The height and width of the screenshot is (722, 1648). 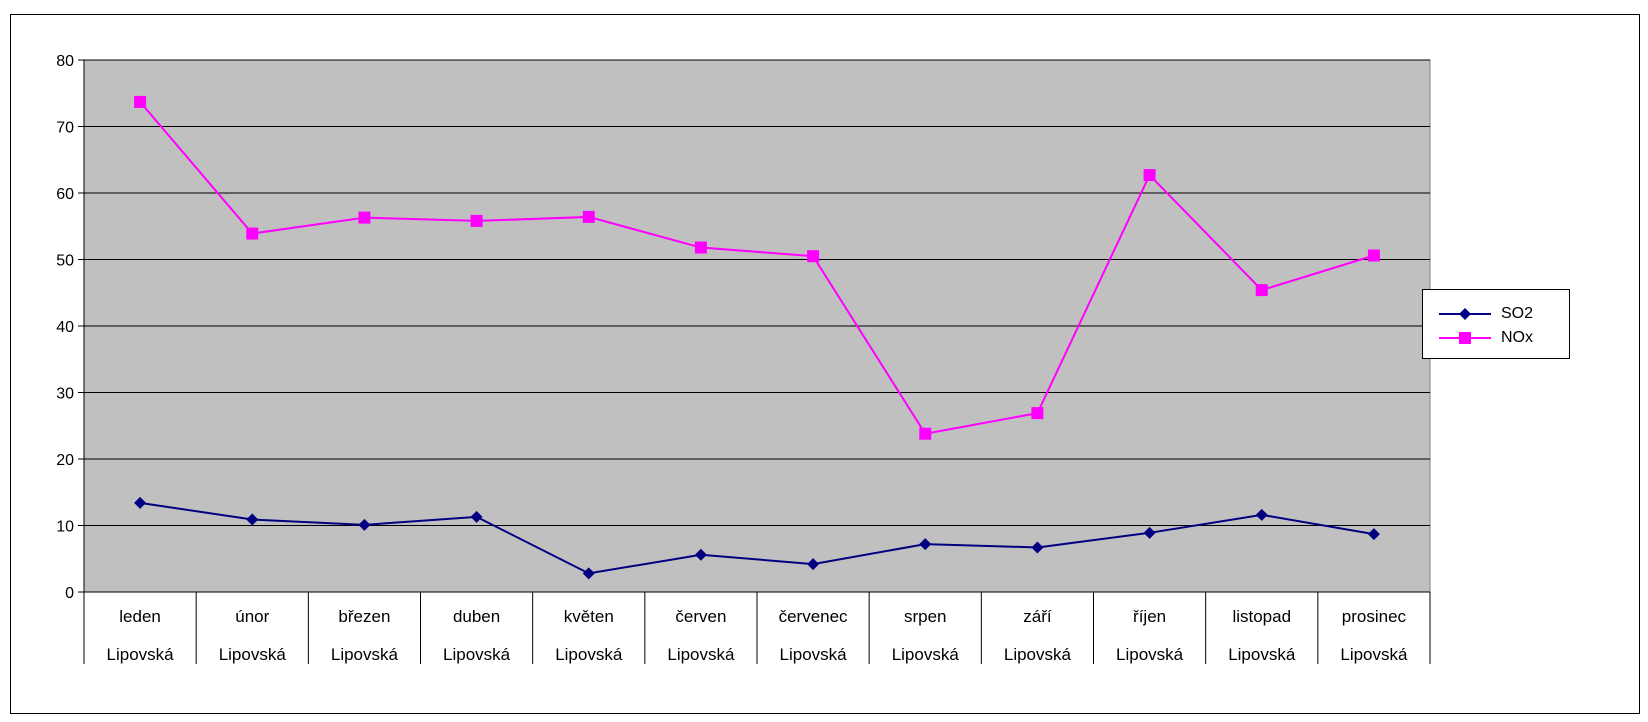 What do you see at coordinates (700, 616) in the screenshot?
I see `x-tick-label: červen` at bounding box center [700, 616].